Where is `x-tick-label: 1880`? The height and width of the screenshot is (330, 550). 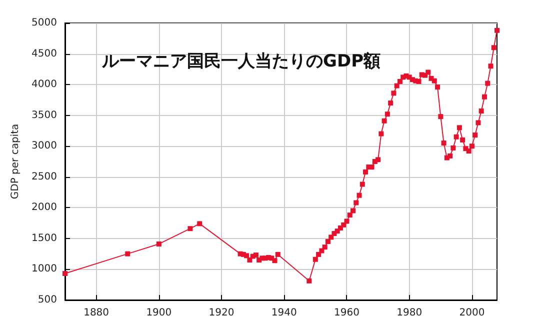 x-tick-label: 1880 is located at coordinates (97, 313).